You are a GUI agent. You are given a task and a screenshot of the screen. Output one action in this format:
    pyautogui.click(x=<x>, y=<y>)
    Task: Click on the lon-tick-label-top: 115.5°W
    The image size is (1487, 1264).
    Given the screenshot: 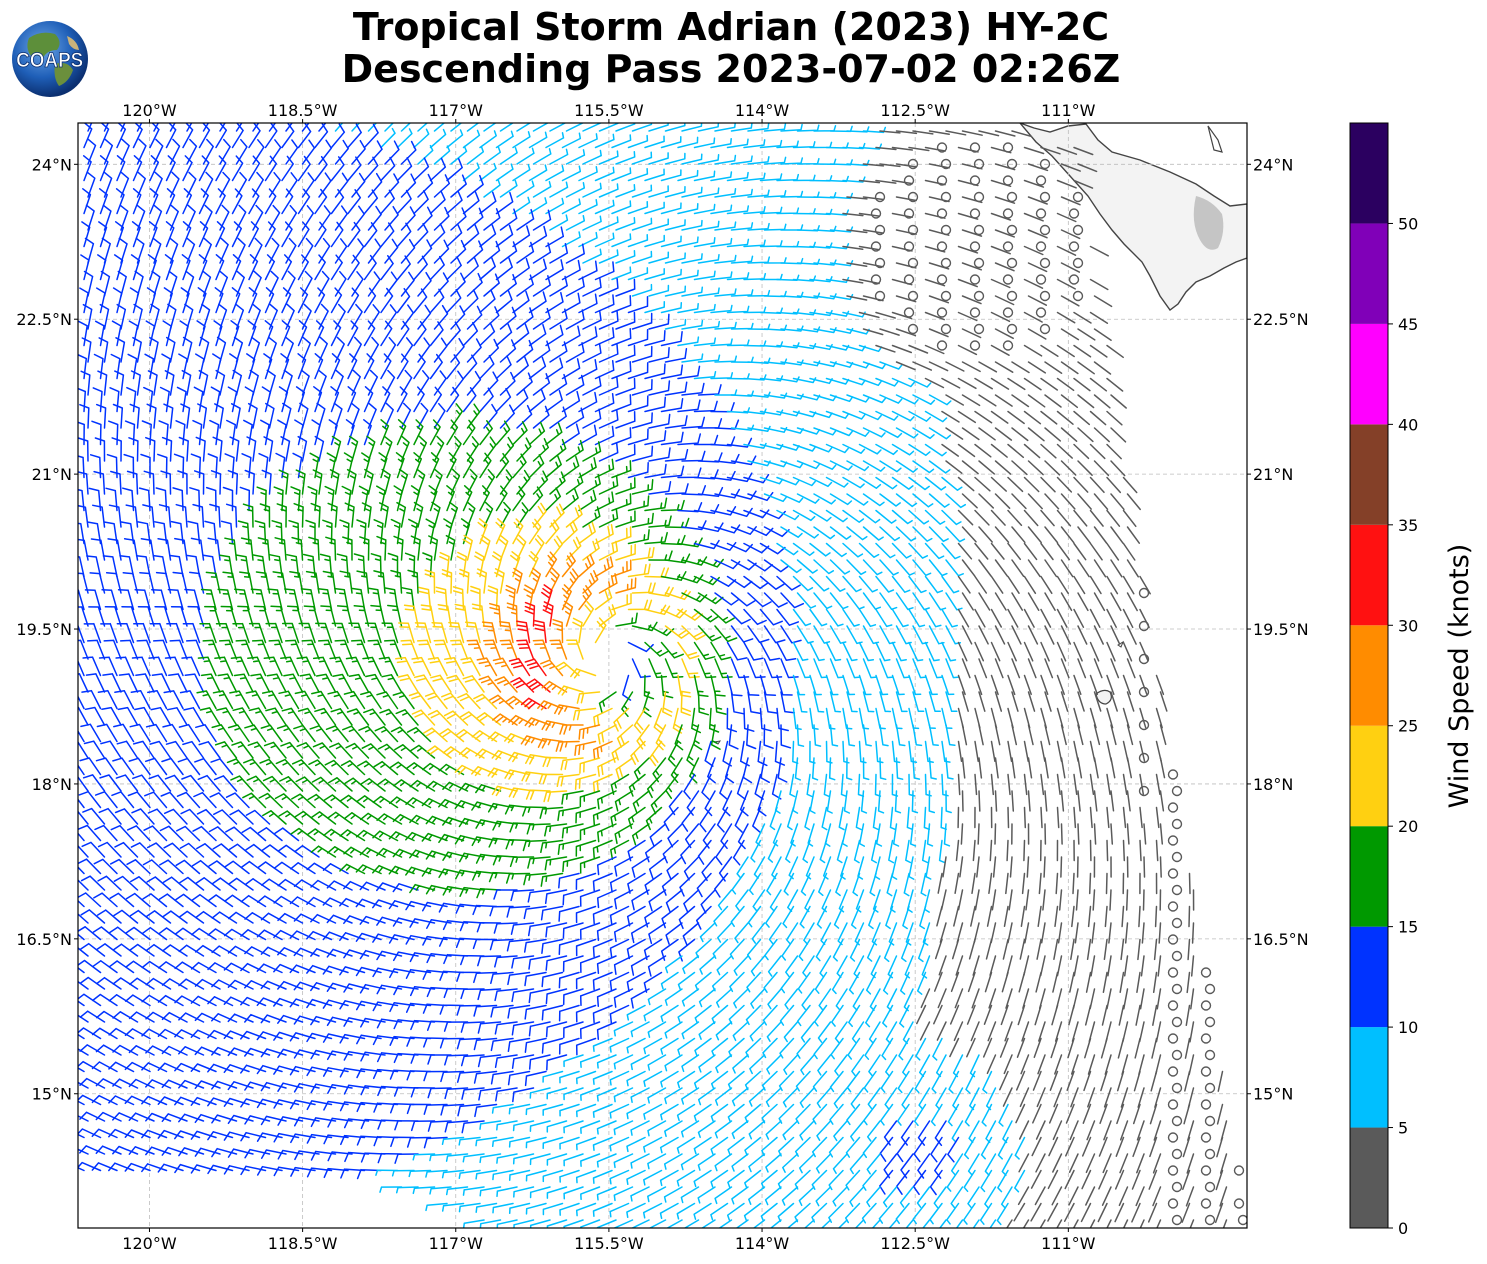 What is the action you would take?
    pyautogui.click(x=609, y=110)
    